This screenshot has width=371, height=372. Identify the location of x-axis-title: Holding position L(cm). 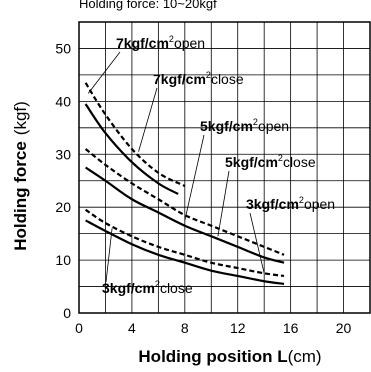
(229, 356).